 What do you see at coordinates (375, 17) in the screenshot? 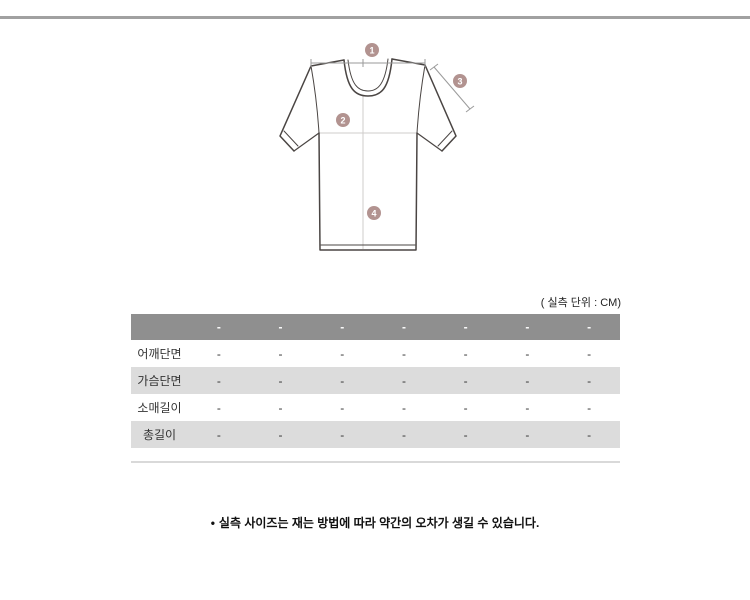
I see `top-divider` at bounding box center [375, 17].